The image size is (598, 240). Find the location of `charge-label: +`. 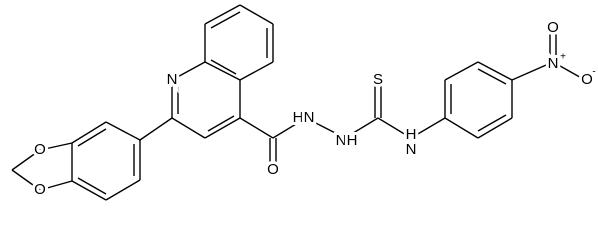

charge-label: + is located at coordinates (563, 57).